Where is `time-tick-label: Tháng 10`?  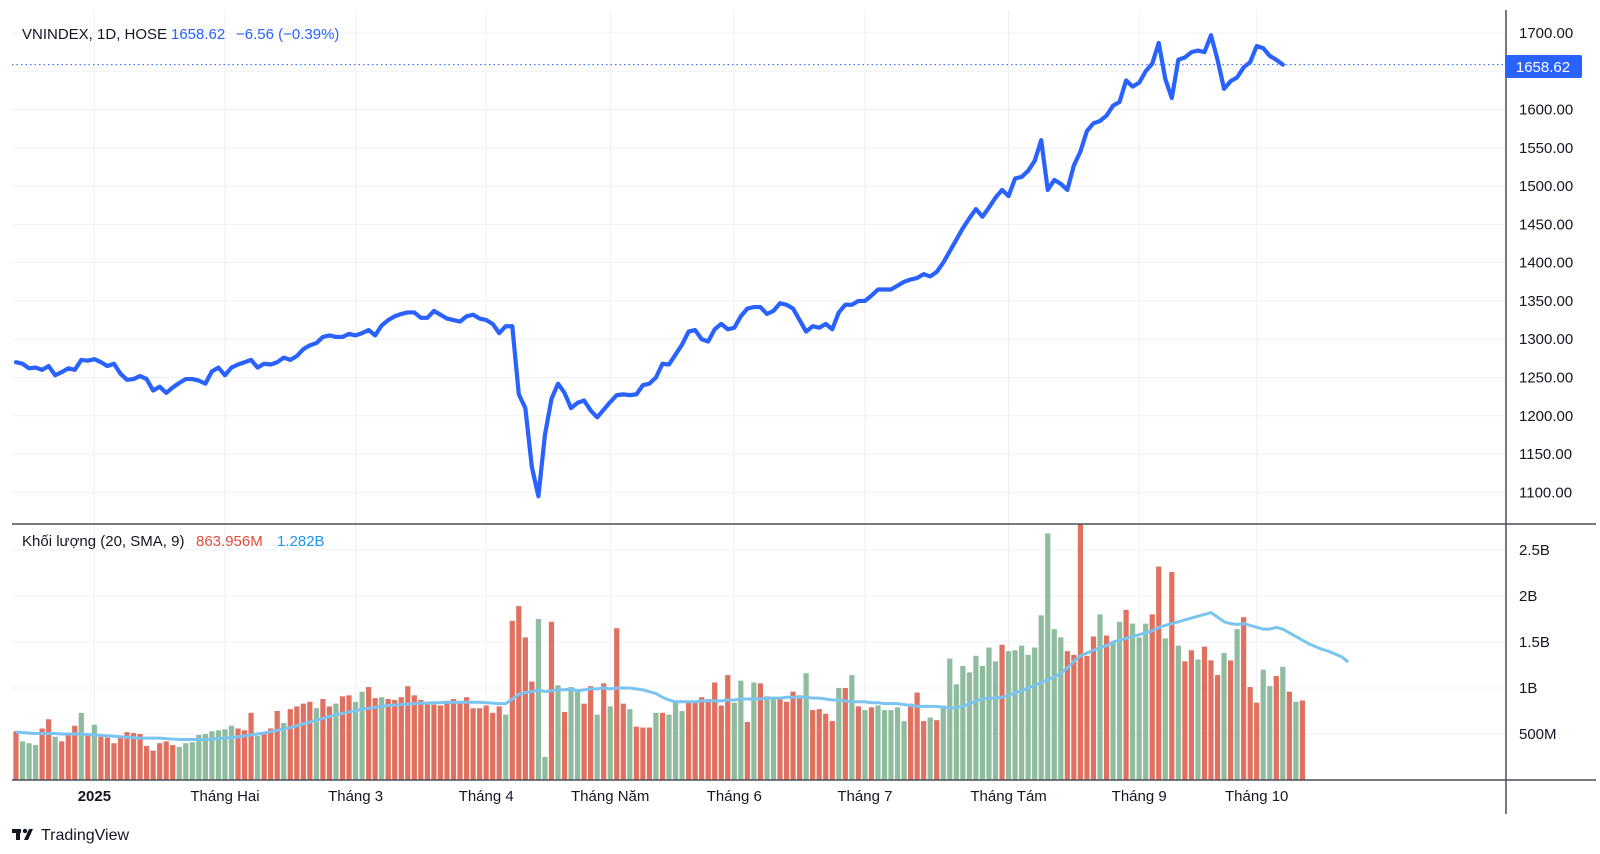
time-tick-label: Tháng 10 is located at coordinates (1256, 796).